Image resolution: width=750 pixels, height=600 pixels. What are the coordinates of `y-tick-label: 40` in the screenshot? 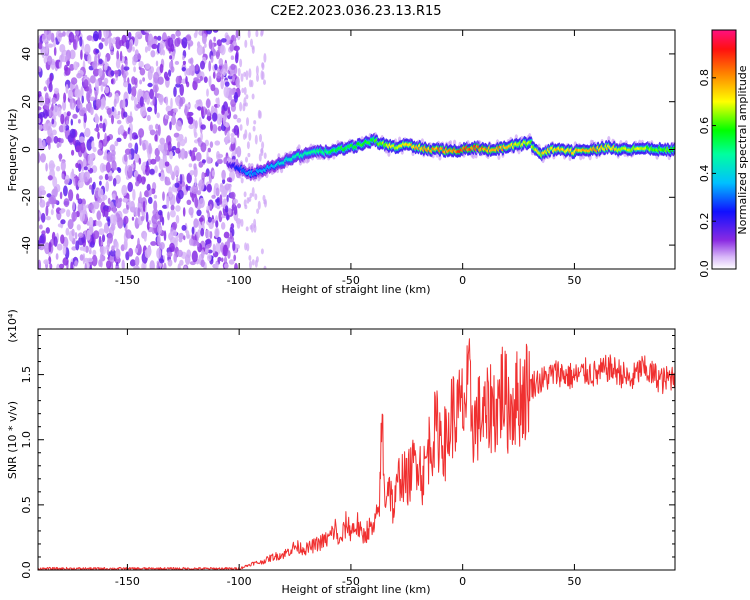 It's located at (26, 54).